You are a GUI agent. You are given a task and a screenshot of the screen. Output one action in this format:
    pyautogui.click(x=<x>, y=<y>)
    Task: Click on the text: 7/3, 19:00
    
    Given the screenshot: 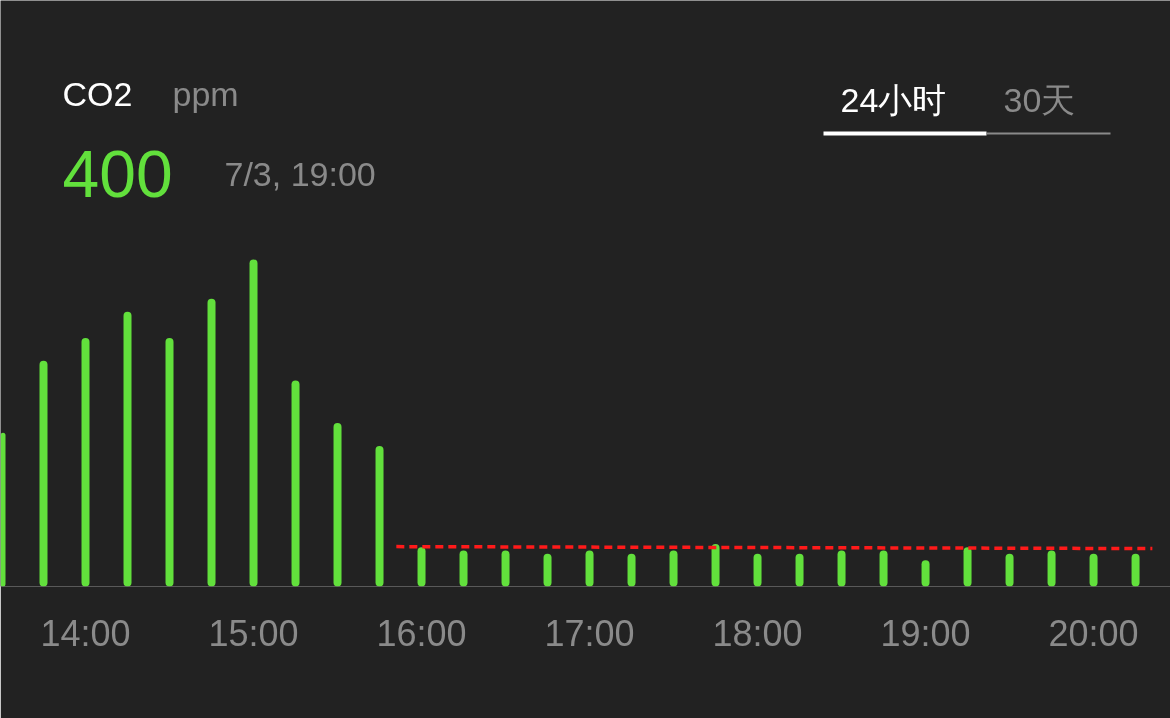 What is the action you would take?
    pyautogui.click(x=300, y=173)
    